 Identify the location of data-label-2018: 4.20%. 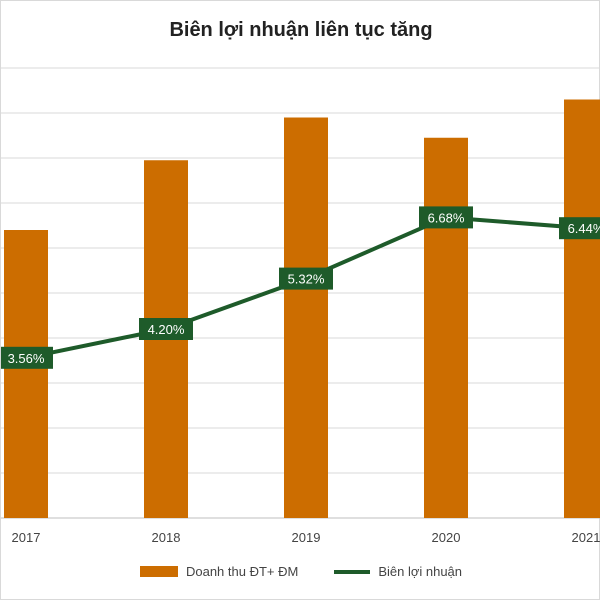
(166, 329).